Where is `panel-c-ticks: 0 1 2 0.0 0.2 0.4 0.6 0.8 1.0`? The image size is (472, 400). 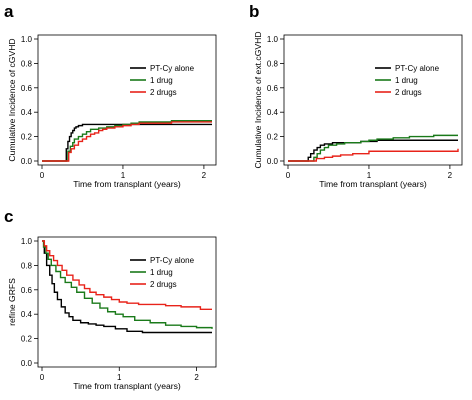 panel-c-ticks: 0 1 2 0.0 0.2 0.4 0.6 0.8 1.0 is located at coordinates (110, 309).